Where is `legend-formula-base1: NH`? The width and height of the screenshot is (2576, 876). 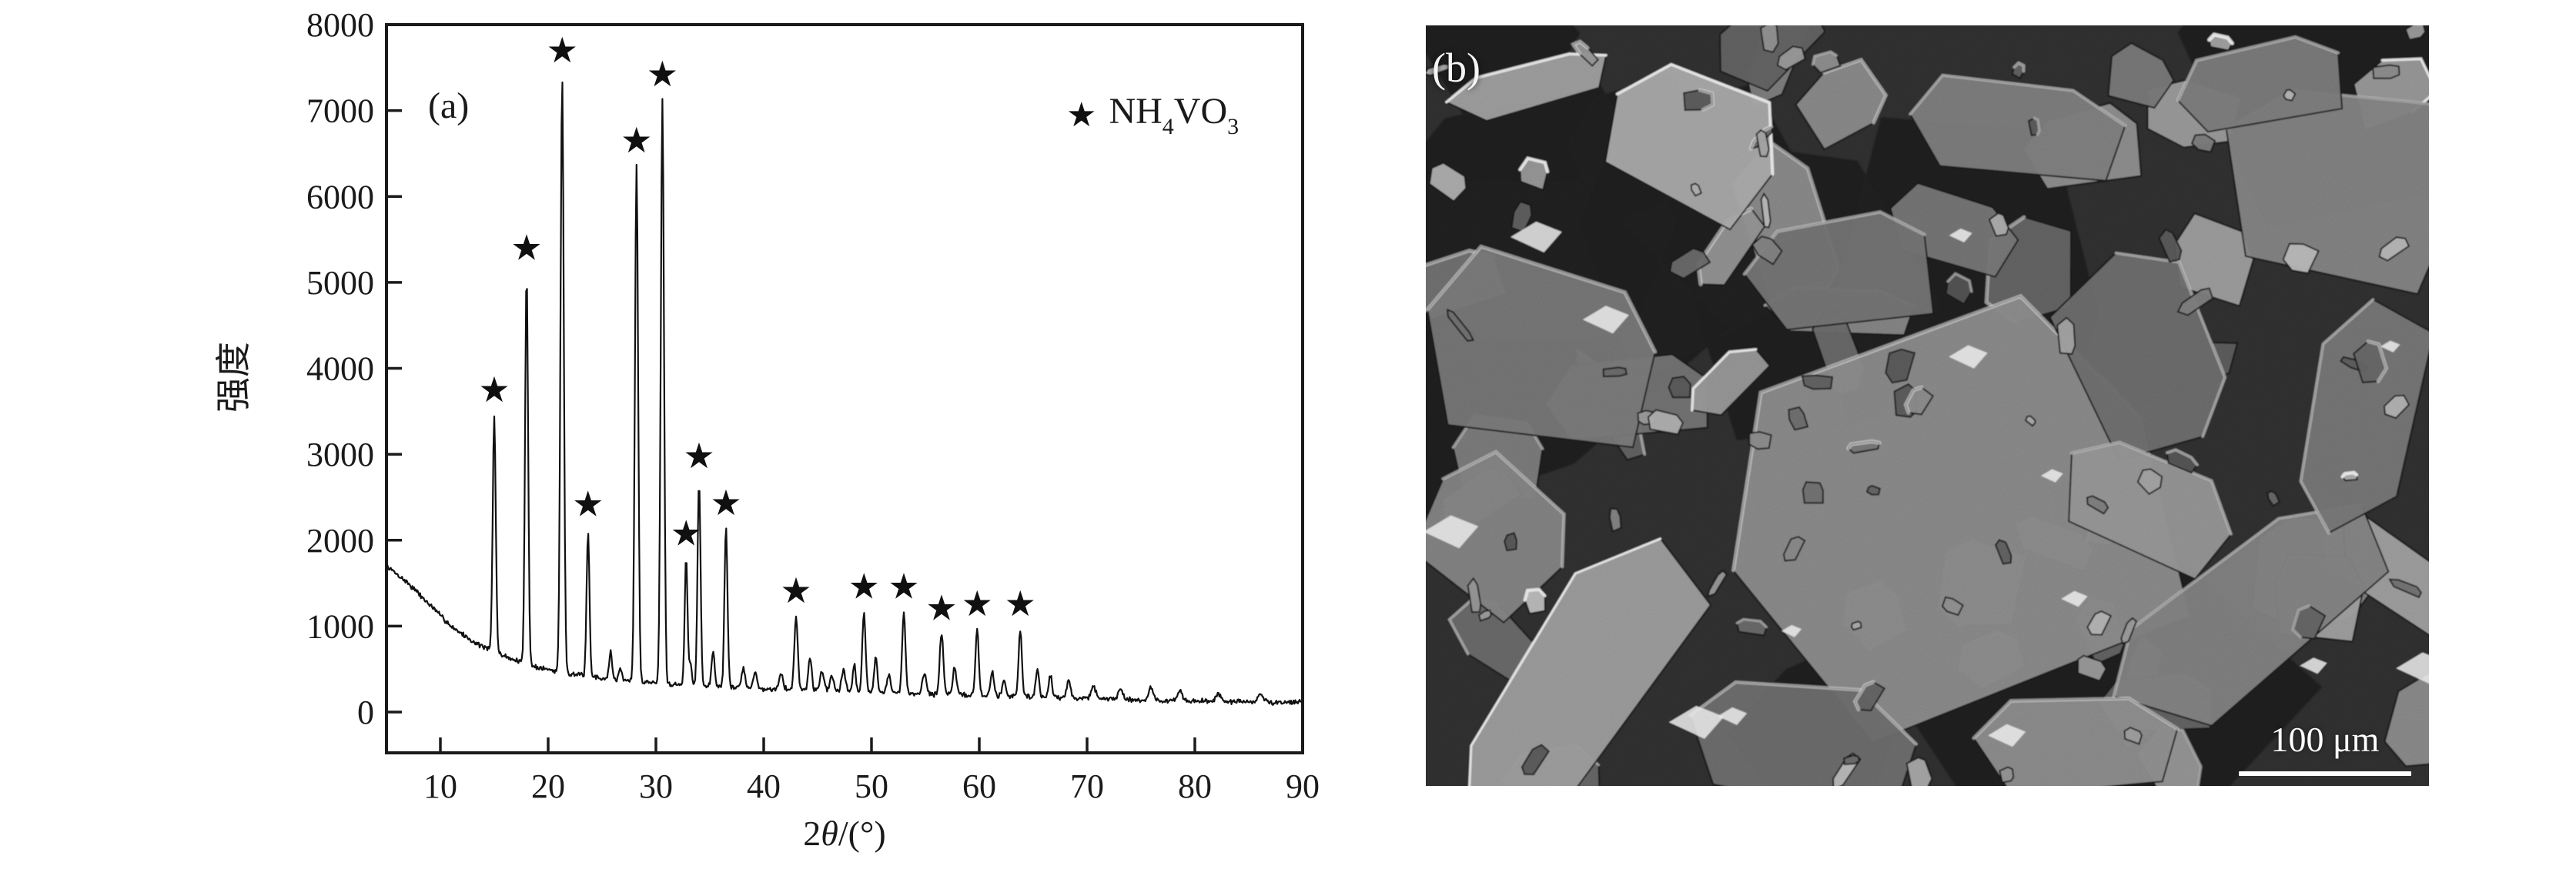 legend-formula-base1: NH is located at coordinates (1136, 111).